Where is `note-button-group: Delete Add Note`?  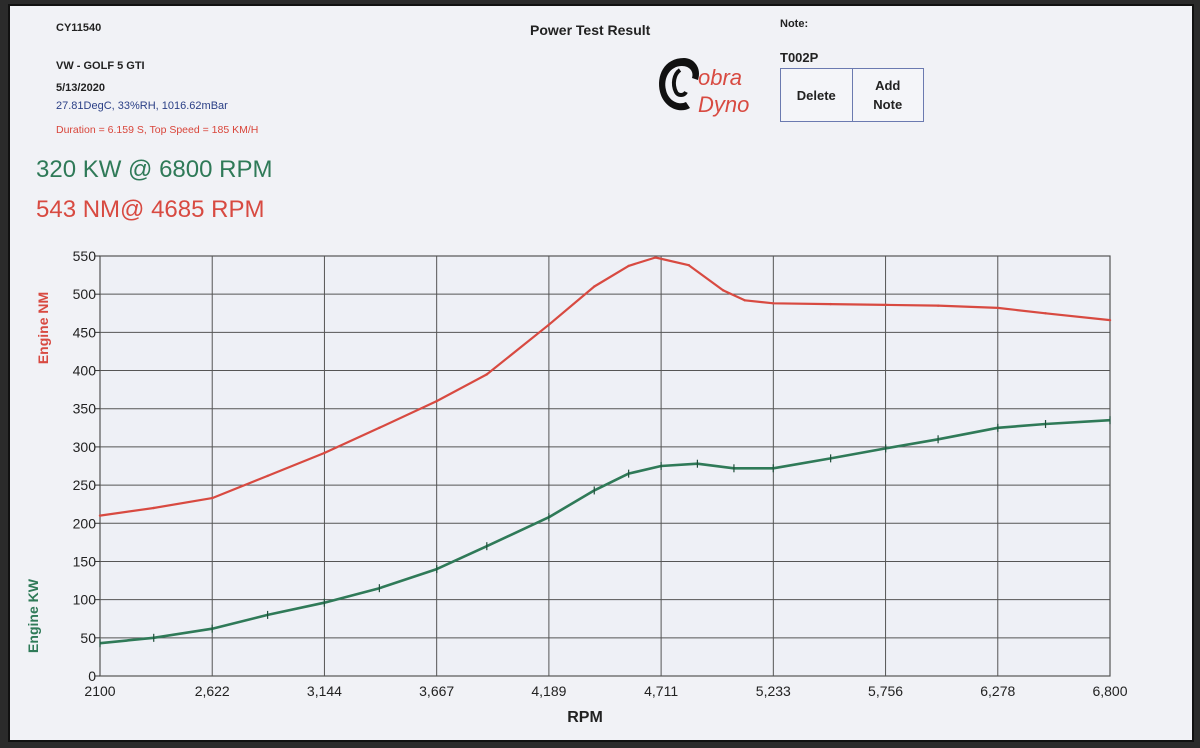
note-button-group: Delete Add Note is located at coordinates (852, 95).